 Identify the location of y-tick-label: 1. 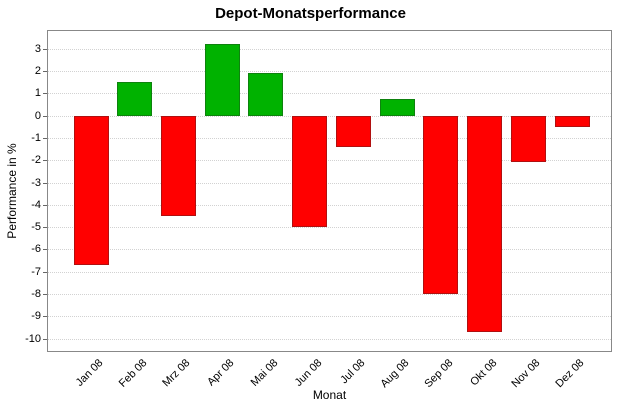
(37, 93).